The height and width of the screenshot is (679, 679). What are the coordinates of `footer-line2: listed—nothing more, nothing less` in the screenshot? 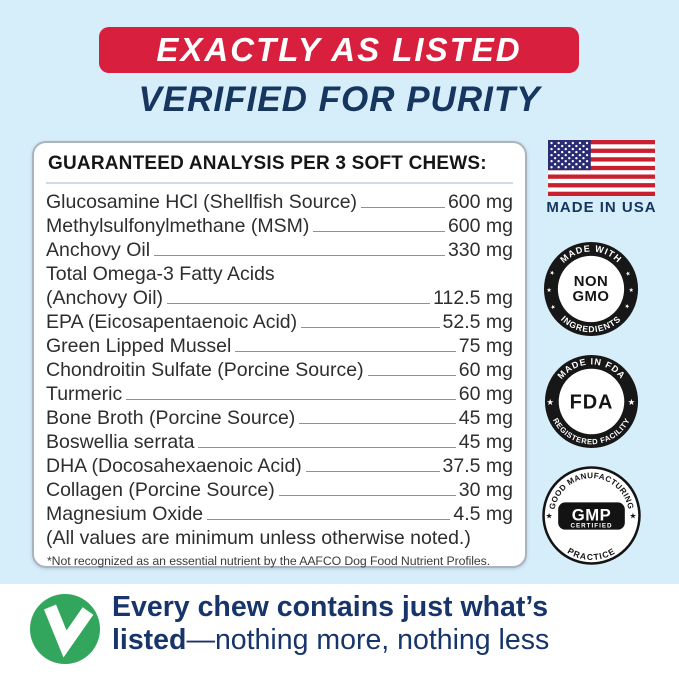 It's located at (392, 640).